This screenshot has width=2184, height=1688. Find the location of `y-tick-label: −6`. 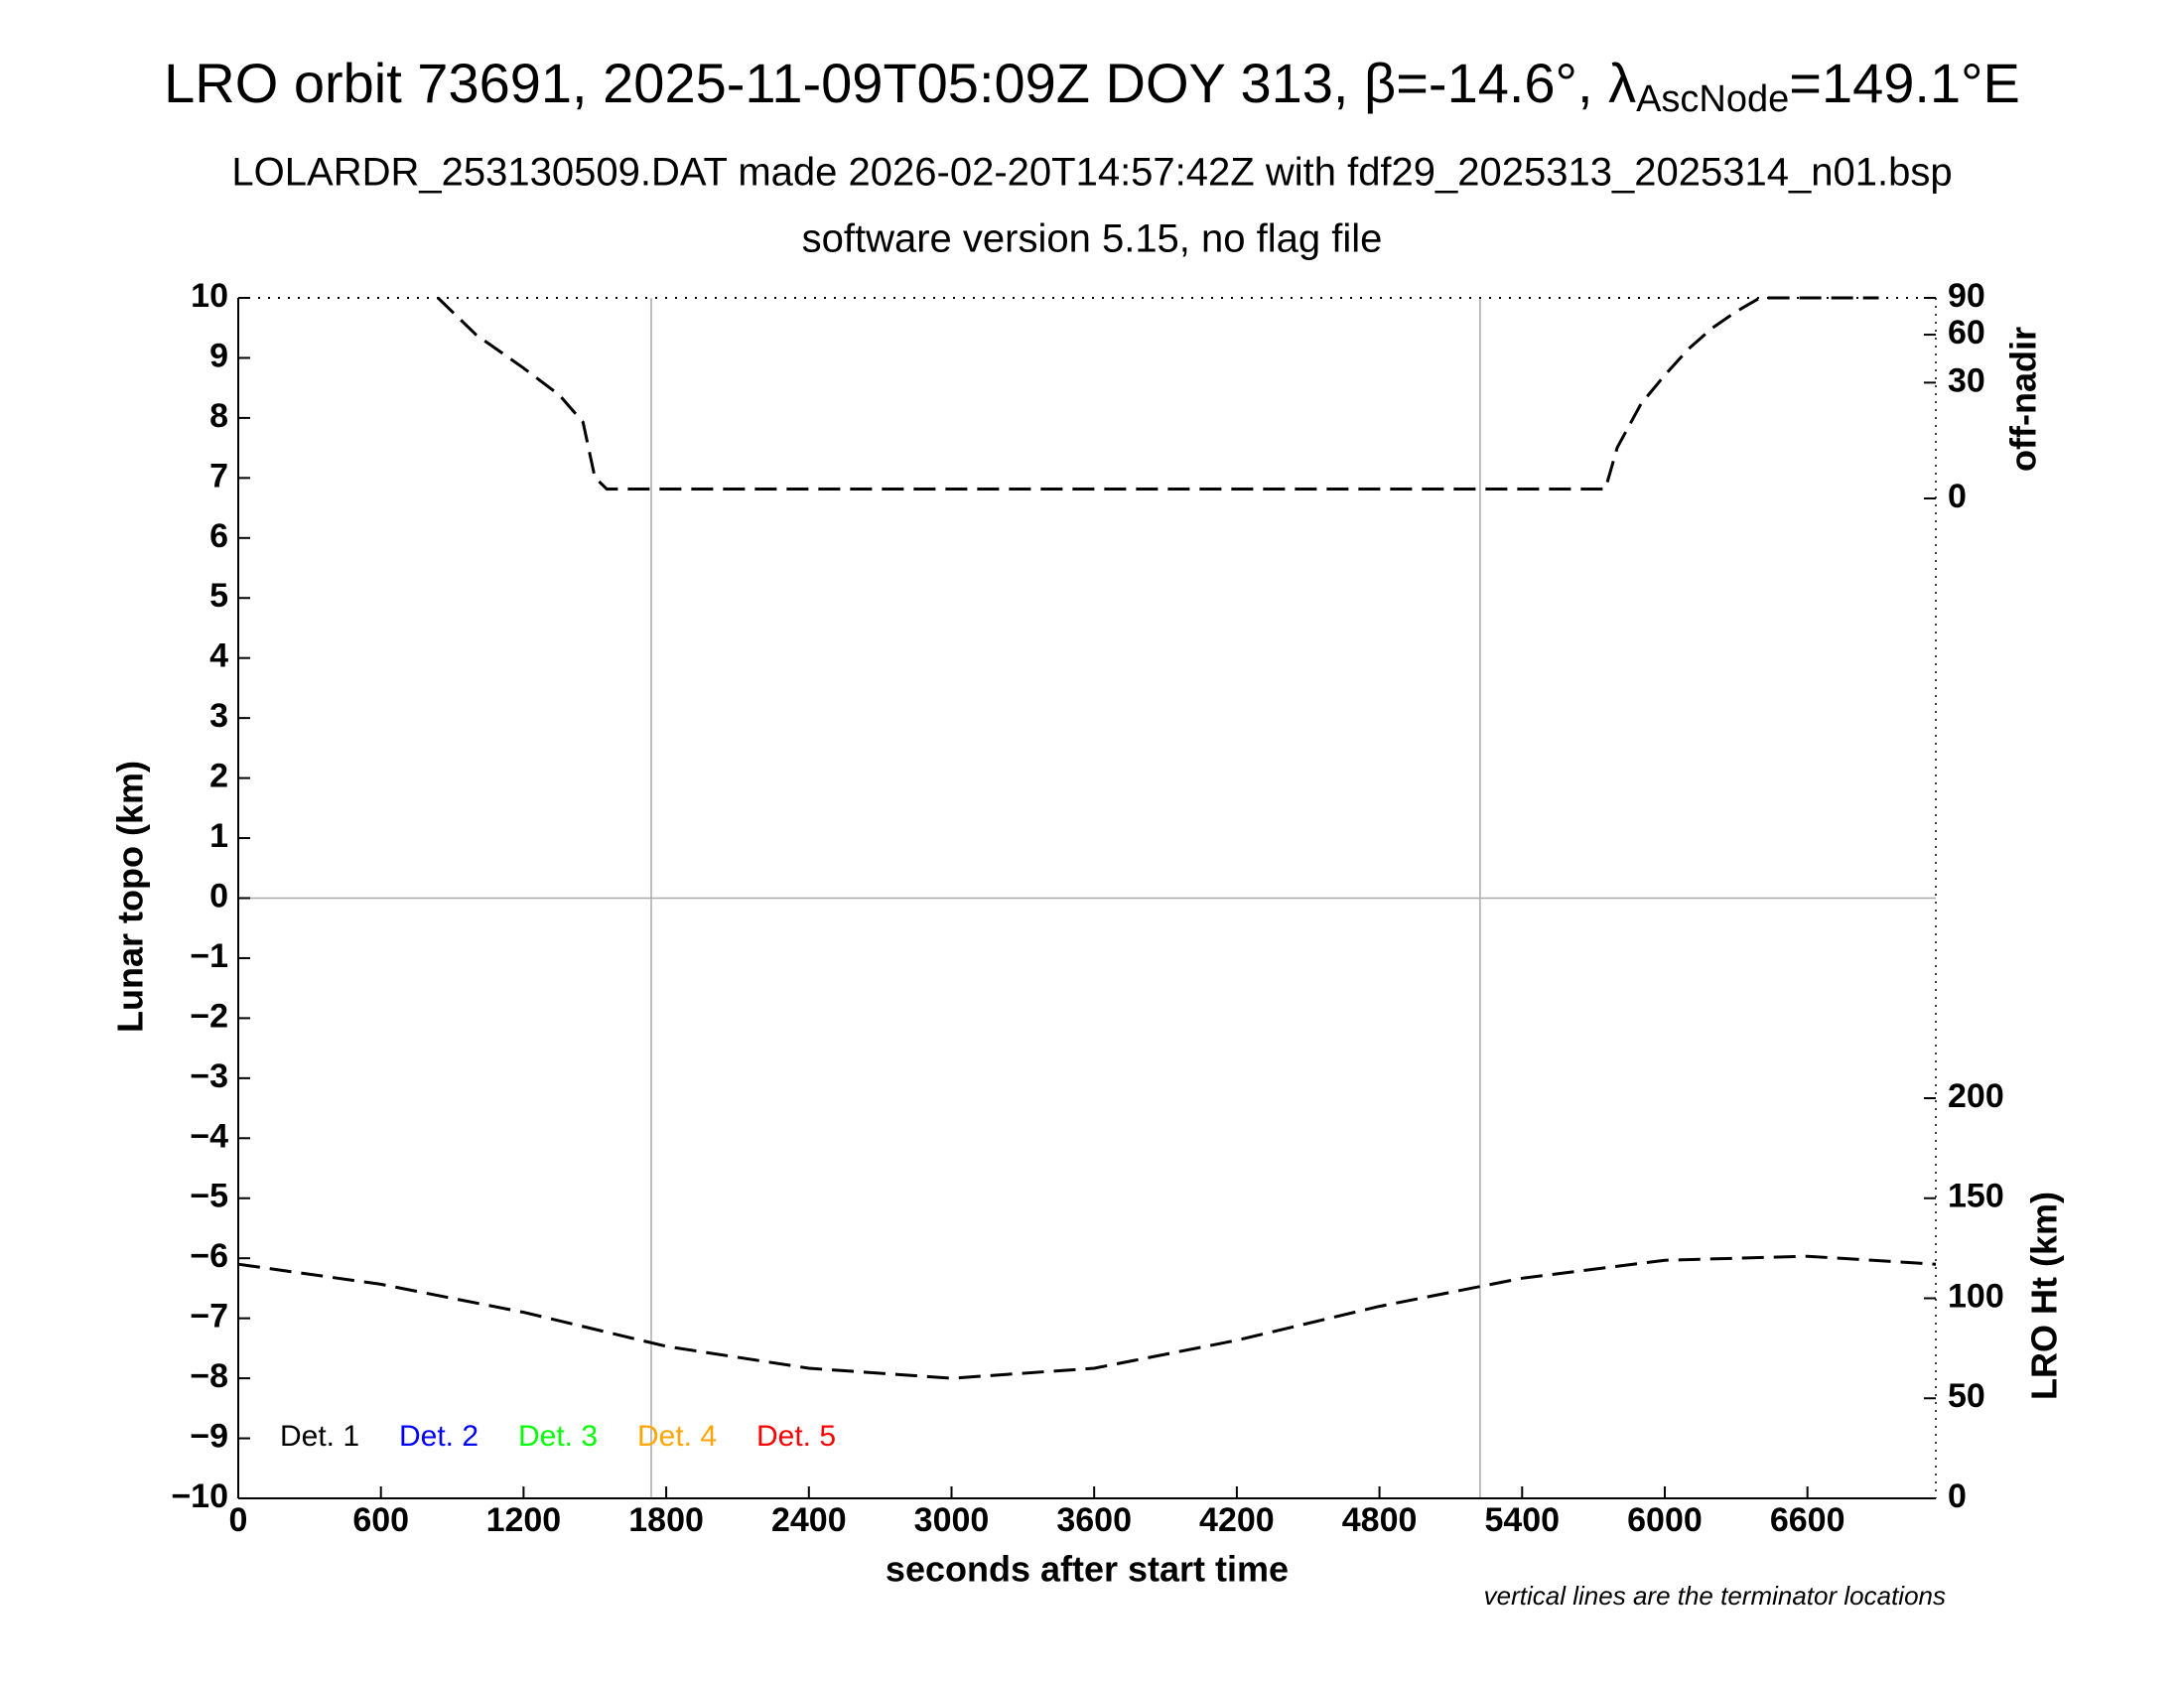

y-tick-label: −6 is located at coordinates (209, 1256).